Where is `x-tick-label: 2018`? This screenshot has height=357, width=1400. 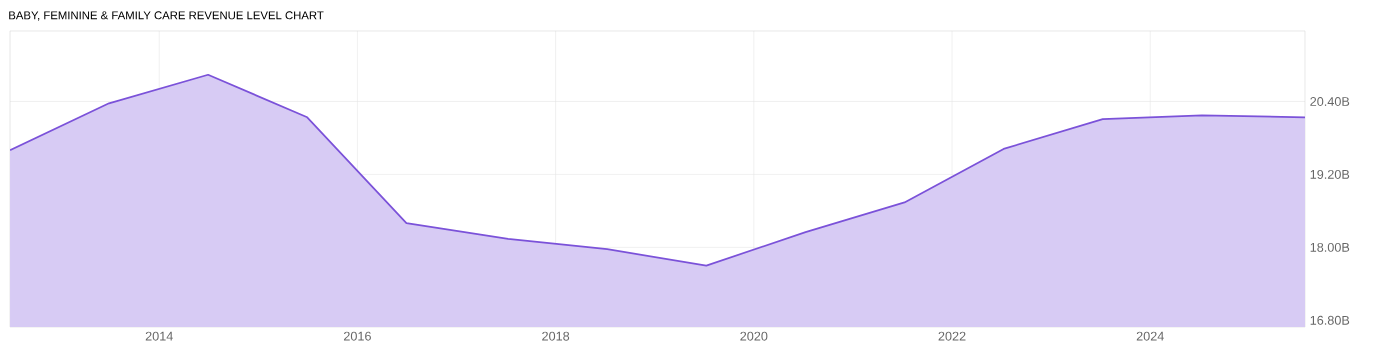 x-tick-label: 2018 is located at coordinates (556, 336).